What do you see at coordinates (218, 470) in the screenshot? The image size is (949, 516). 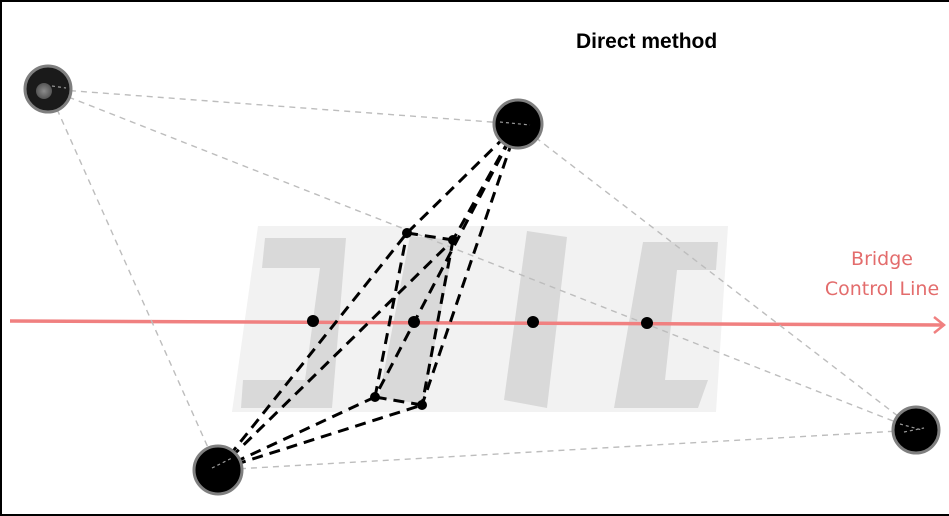 I see `station-bottom-left` at bounding box center [218, 470].